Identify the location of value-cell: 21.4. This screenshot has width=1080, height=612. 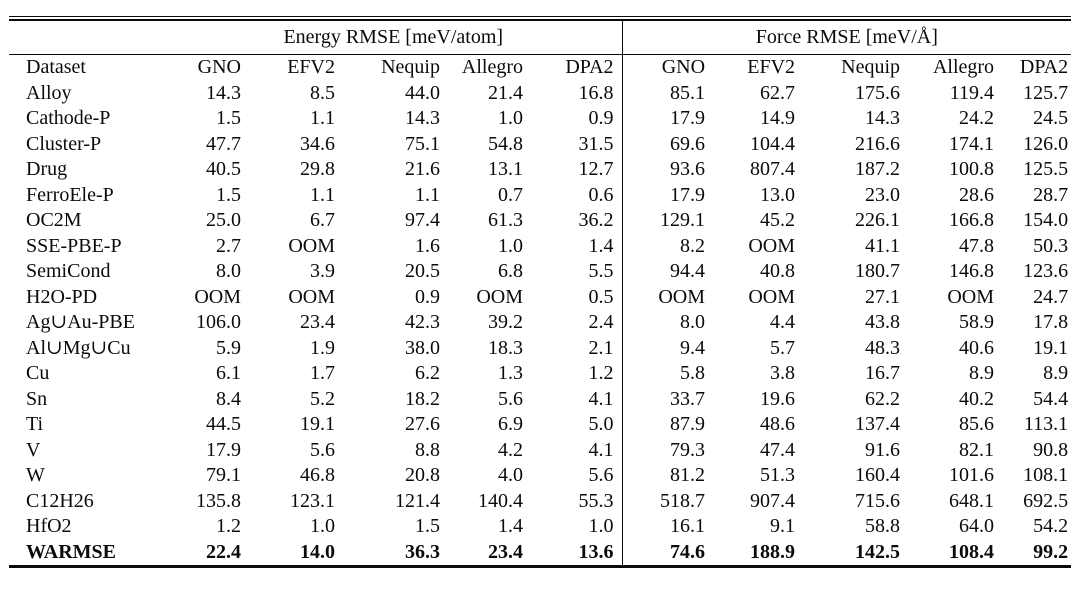
(505, 92).